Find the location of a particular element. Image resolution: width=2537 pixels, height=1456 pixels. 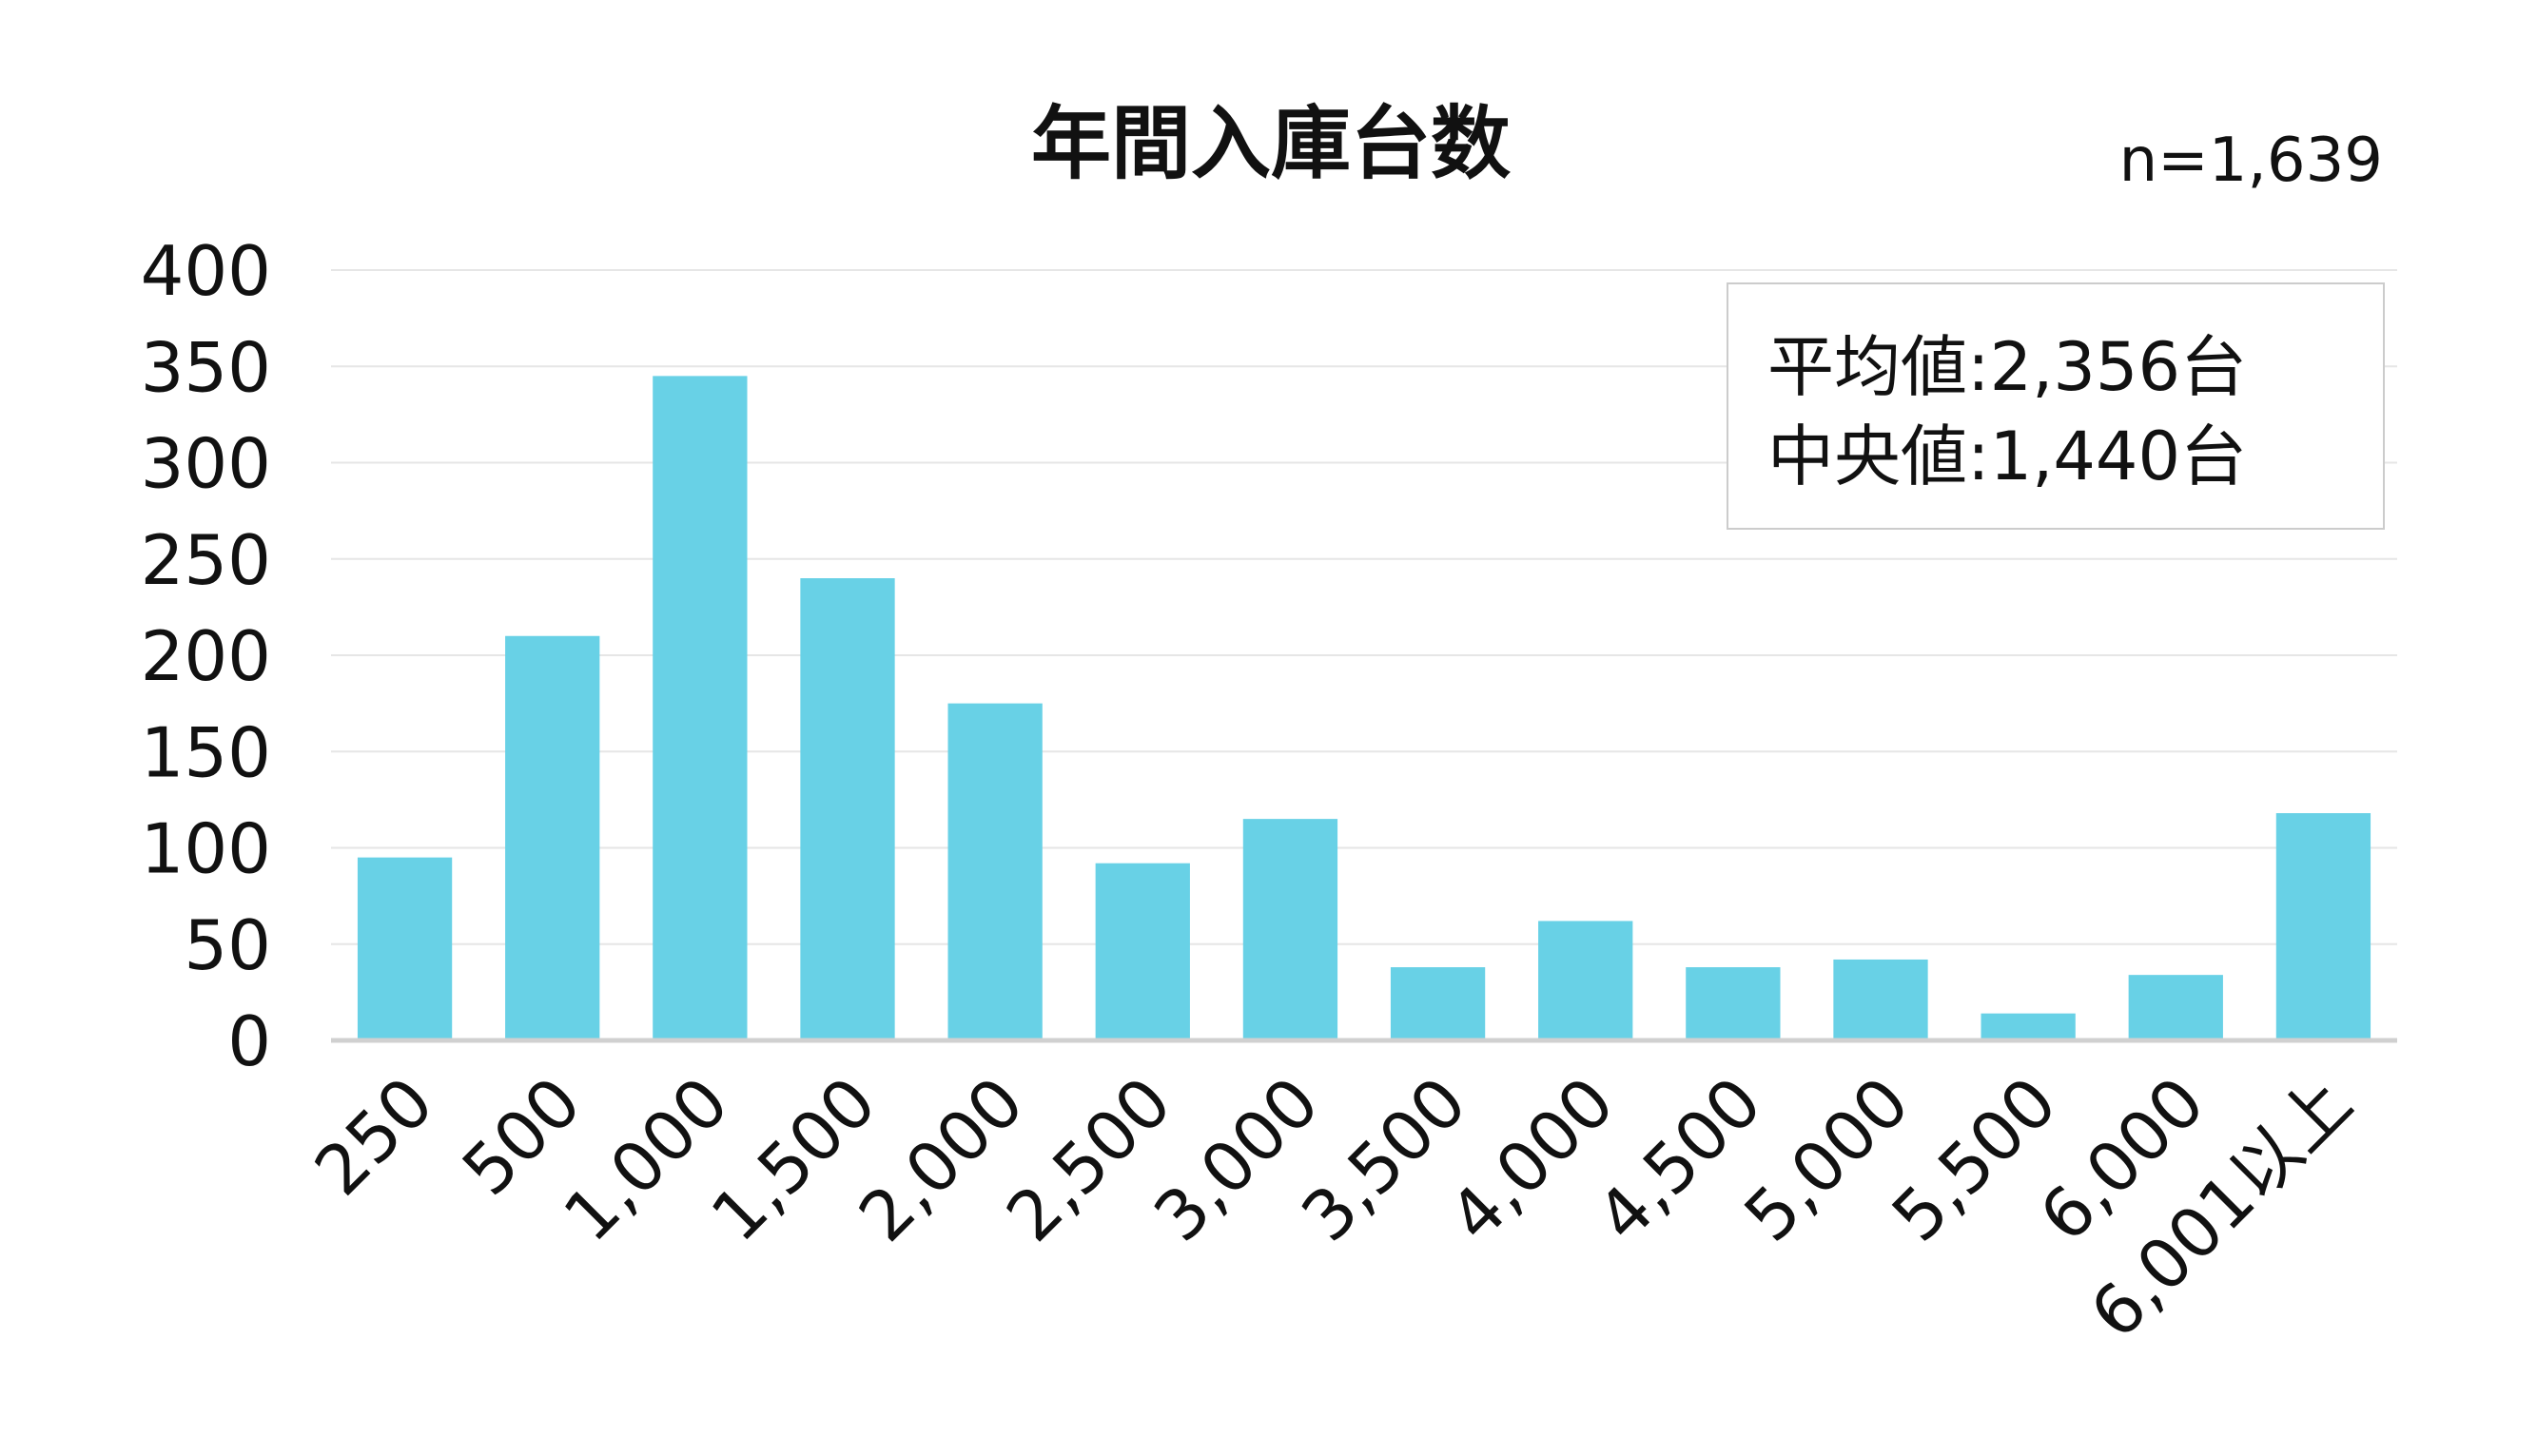

y-tick-label: 350 is located at coordinates (206, 367).